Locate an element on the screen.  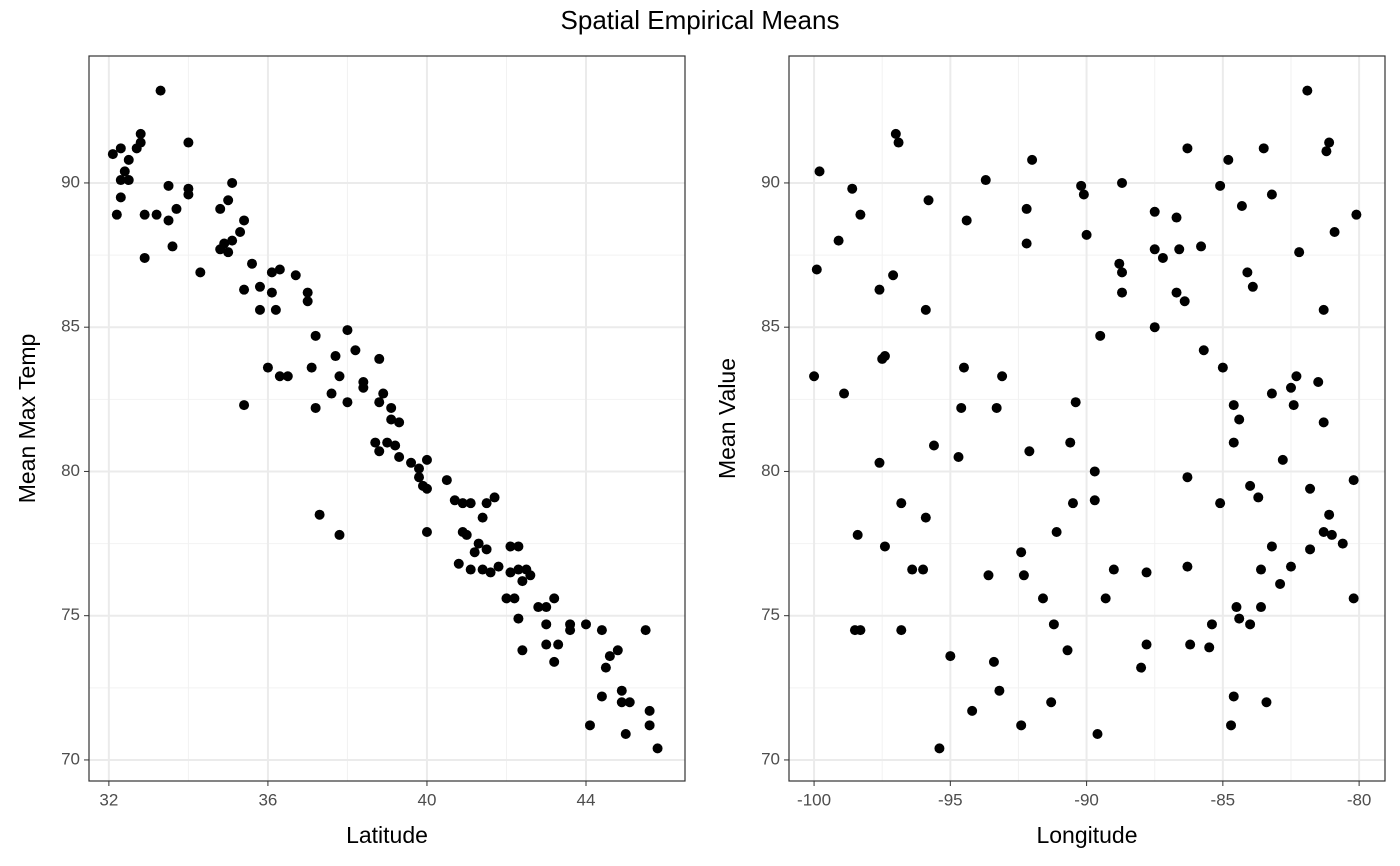
y-tick-label: 70 is located at coordinates (70, 758).